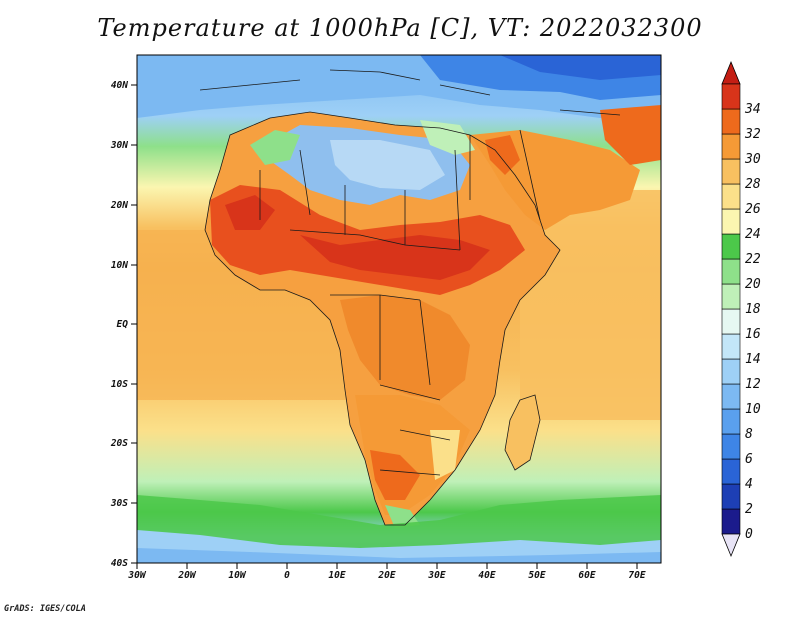 Image resolution: width=800 pixels, height=618 pixels. Describe the element at coordinates (753, 234) in the screenshot. I see `colorbar-label: 24` at that location.